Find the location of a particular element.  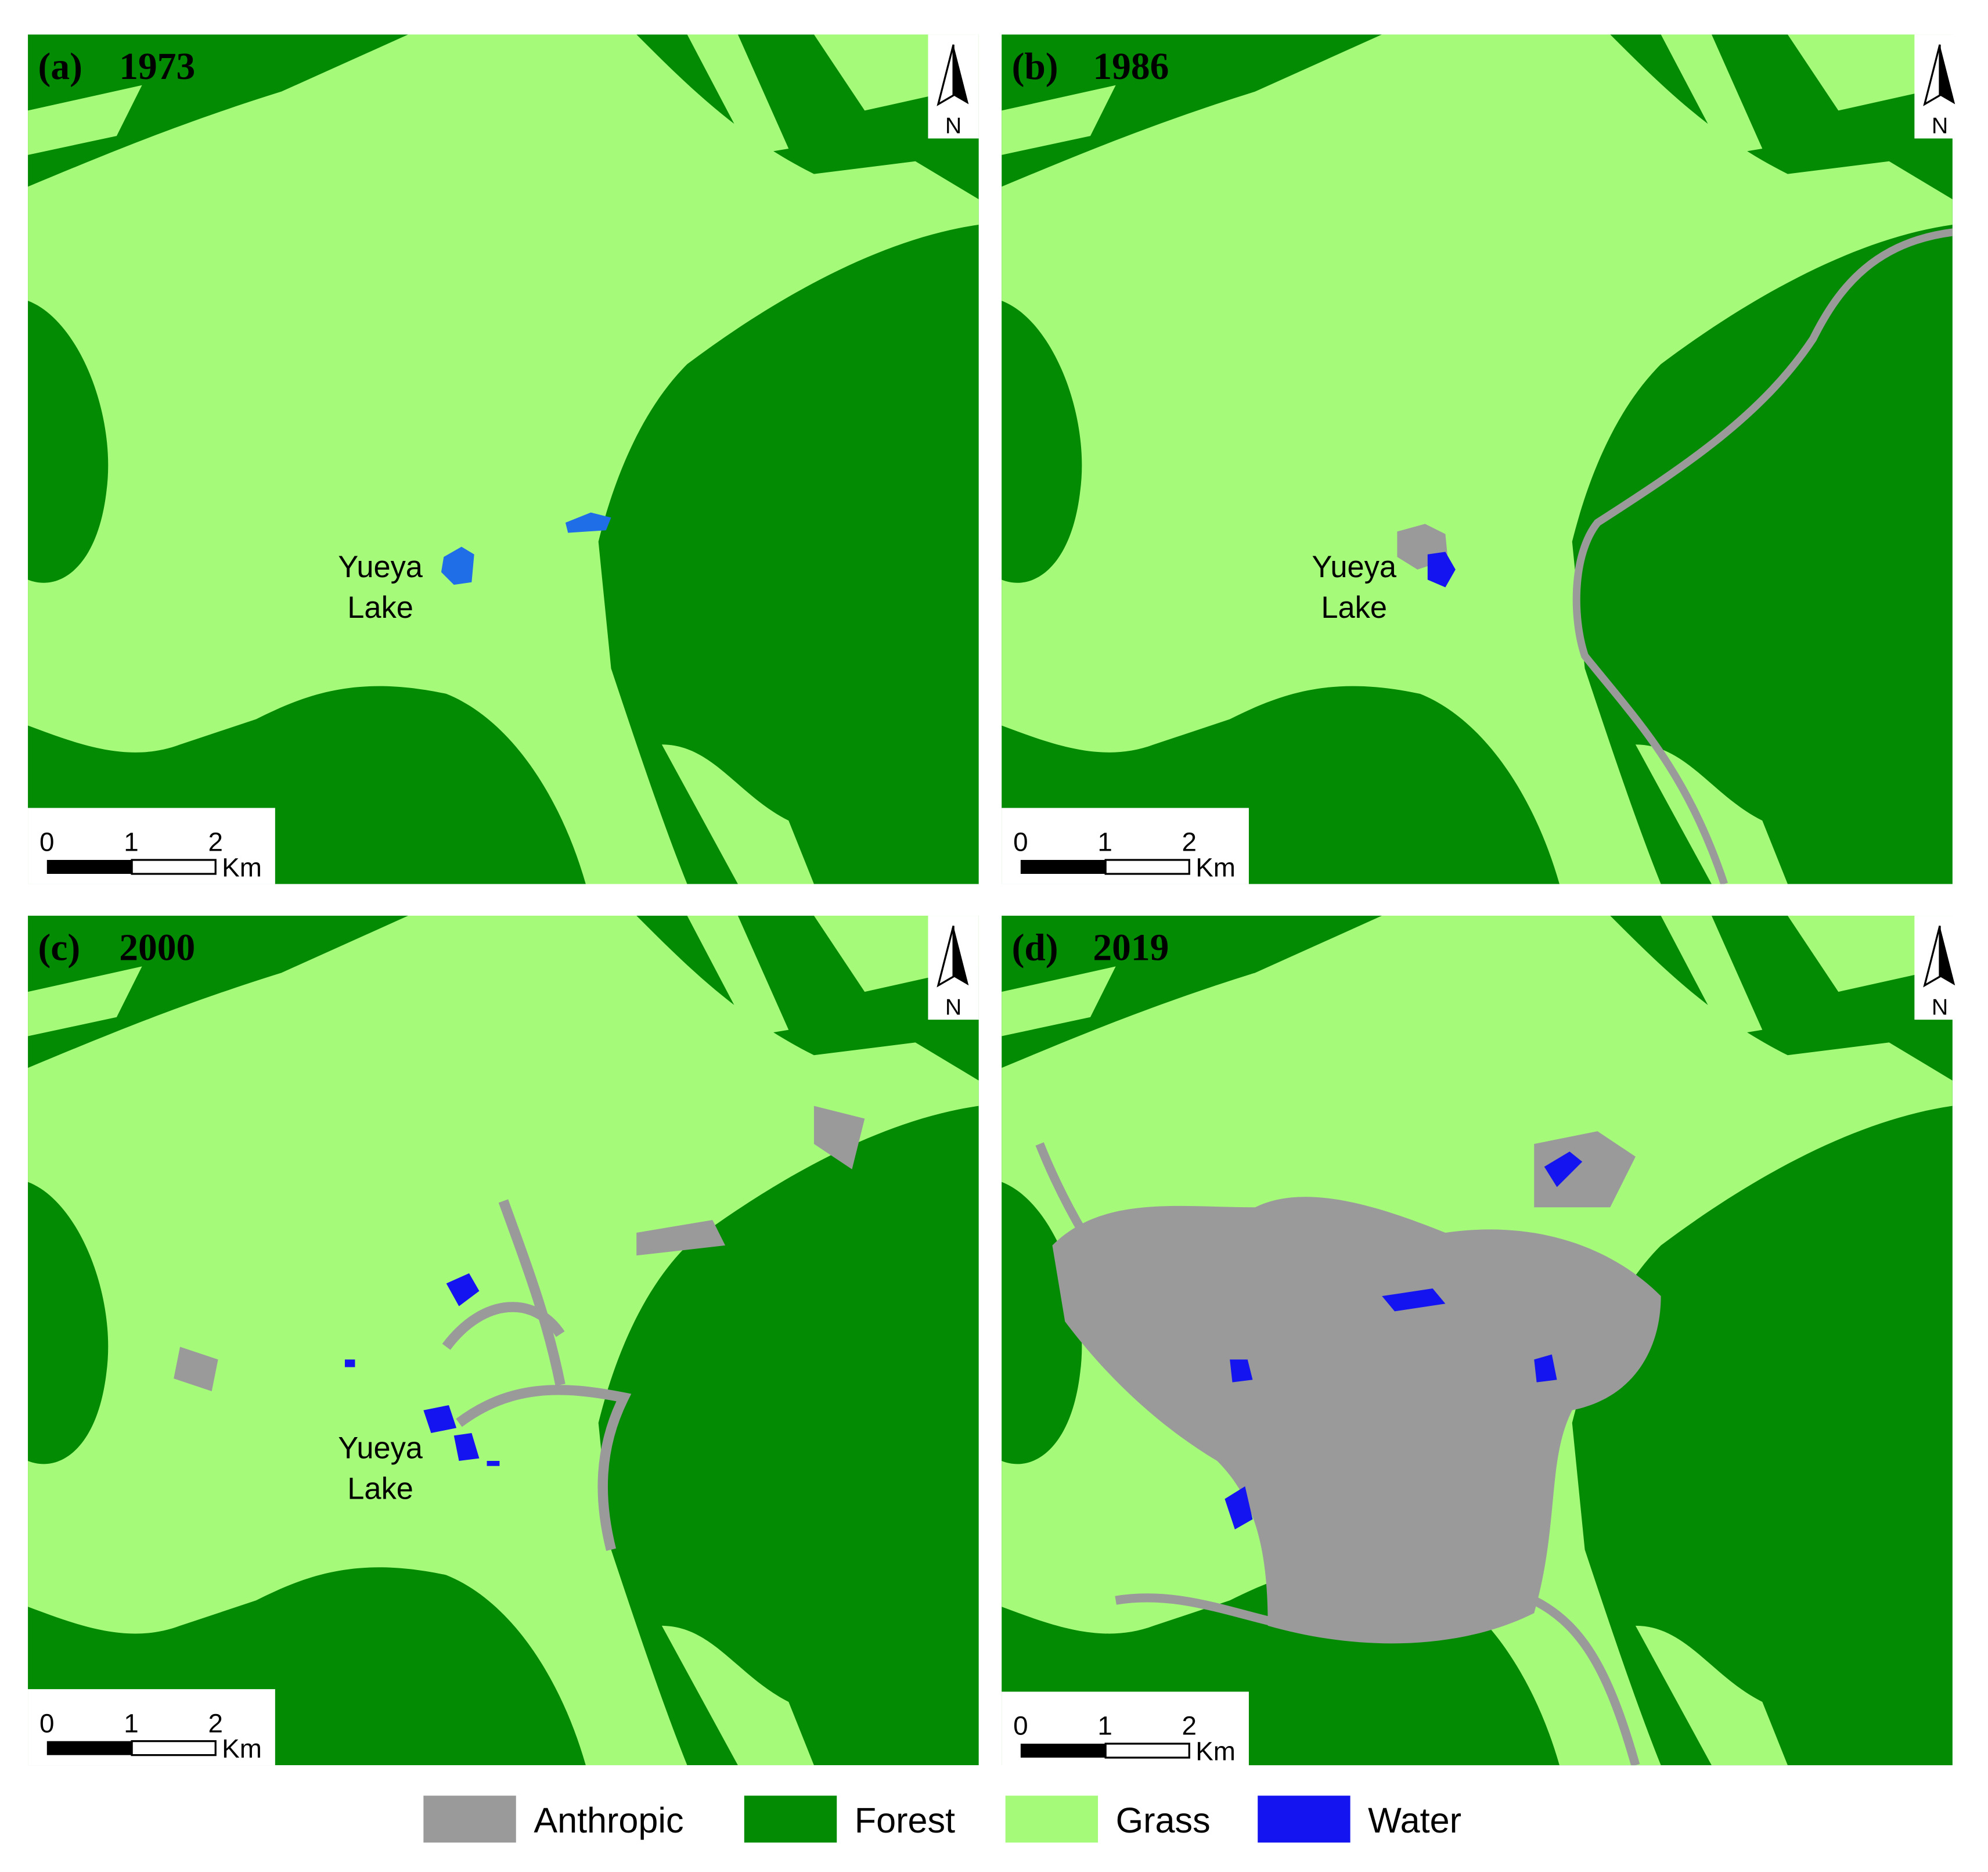

panel-year: 1986 is located at coordinates (1131, 67).